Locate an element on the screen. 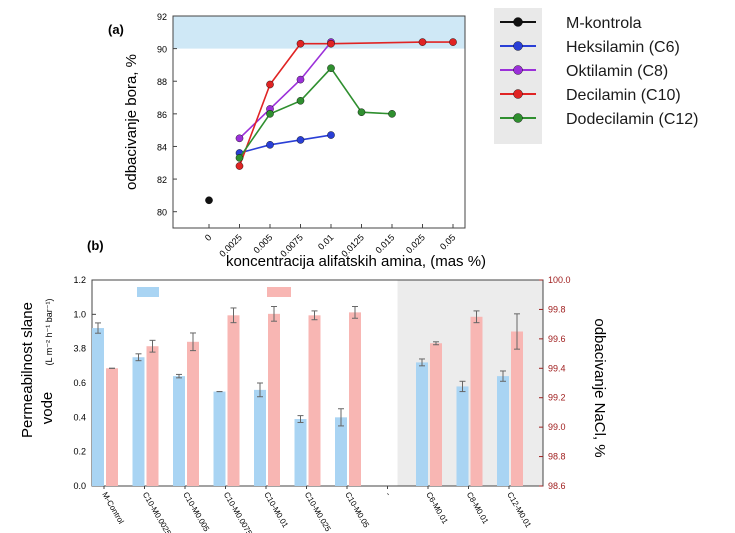  panel-b-left-y-tick-label: 0.6 is located at coordinates (79, 383).